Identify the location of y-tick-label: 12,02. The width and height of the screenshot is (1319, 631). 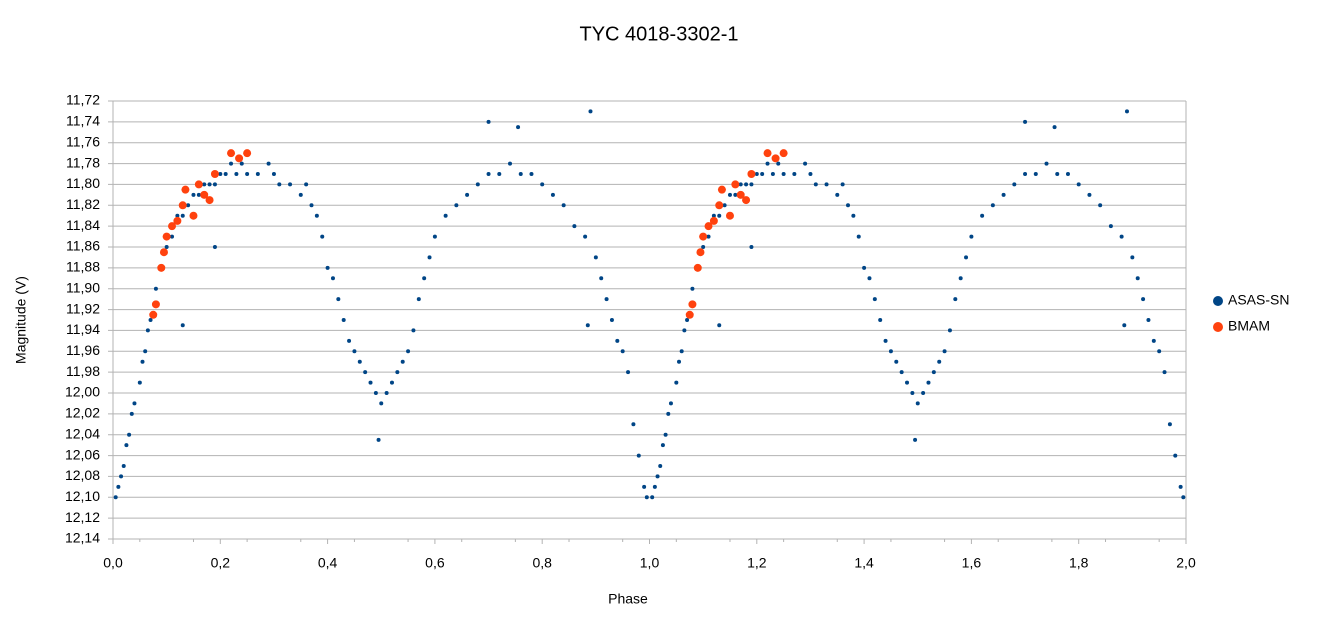
(82, 413).